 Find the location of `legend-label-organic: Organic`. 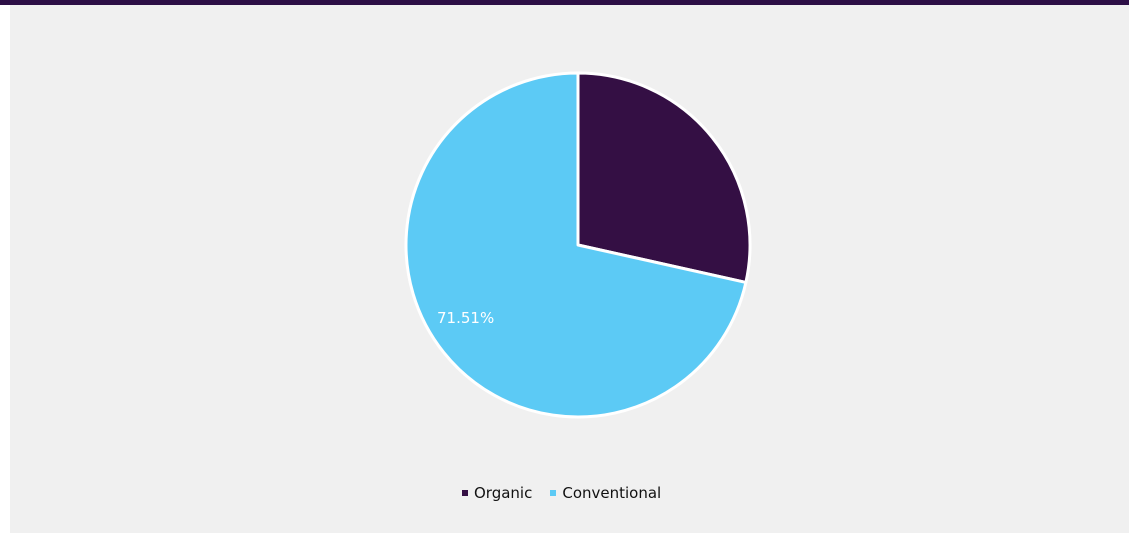

legend-label-organic: Organic is located at coordinates (503, 493).